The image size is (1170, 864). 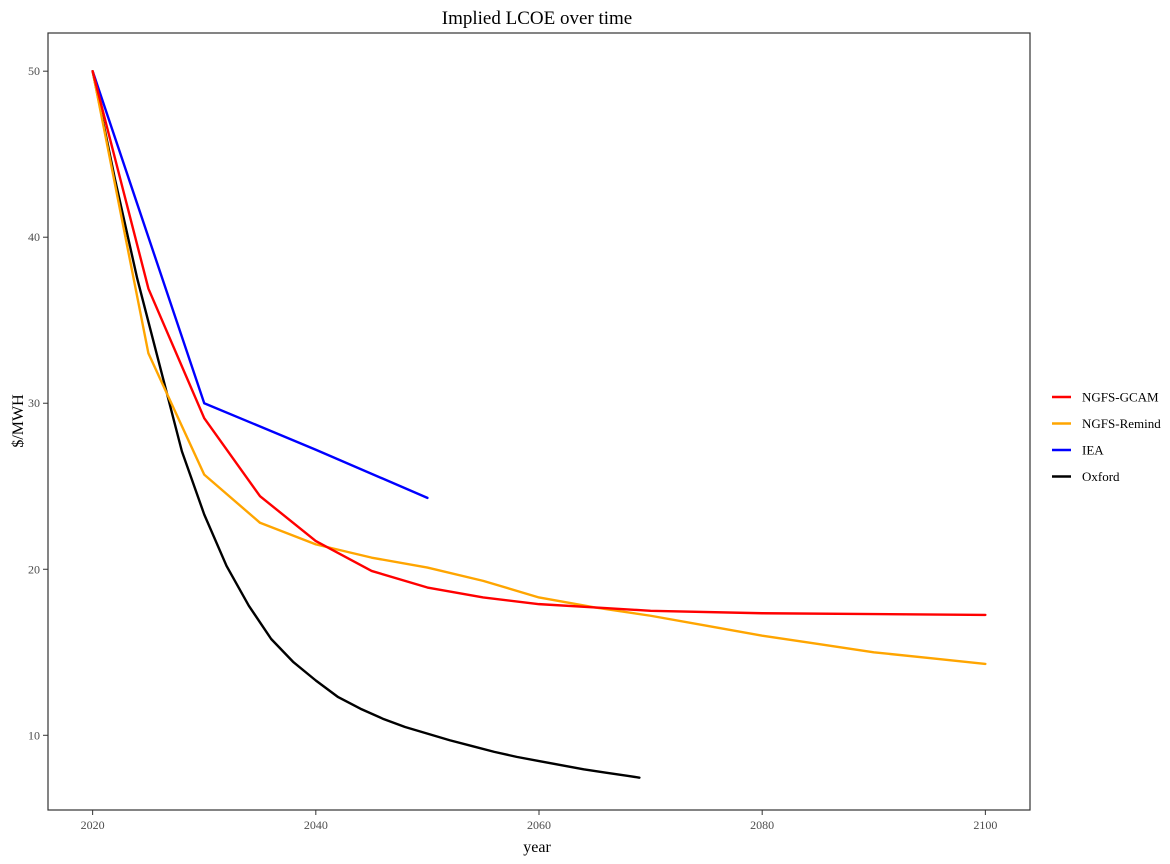 What do you see at coordinates (539, 825) in the screenshot?
I see `x-tick-label: 2060` at bounding box center [539, 825].